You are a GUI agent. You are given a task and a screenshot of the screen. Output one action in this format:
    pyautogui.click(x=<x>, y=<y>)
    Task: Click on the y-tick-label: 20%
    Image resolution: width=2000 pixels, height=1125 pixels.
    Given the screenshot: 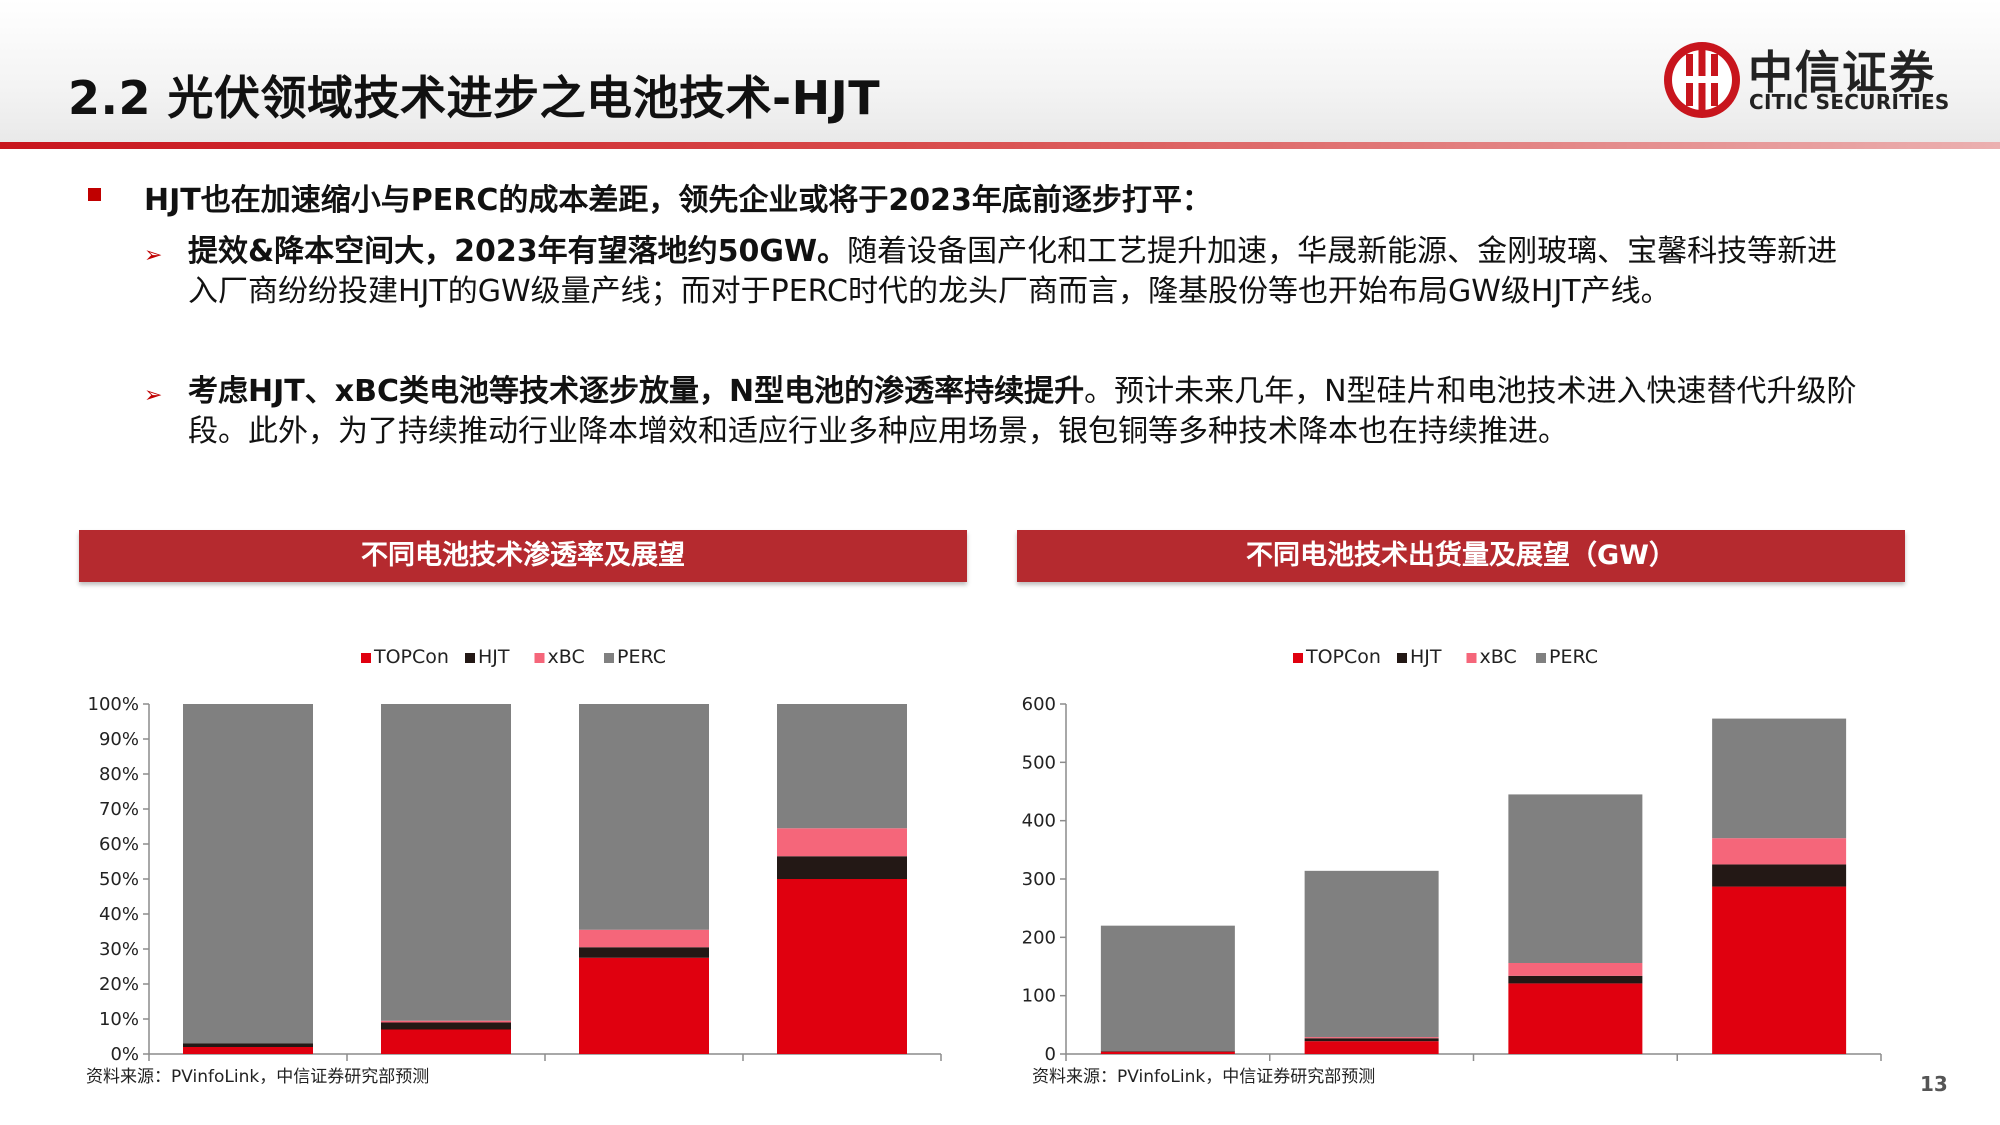 What is the action you would take?
    pyautogui.click(x=119, y=984)
    